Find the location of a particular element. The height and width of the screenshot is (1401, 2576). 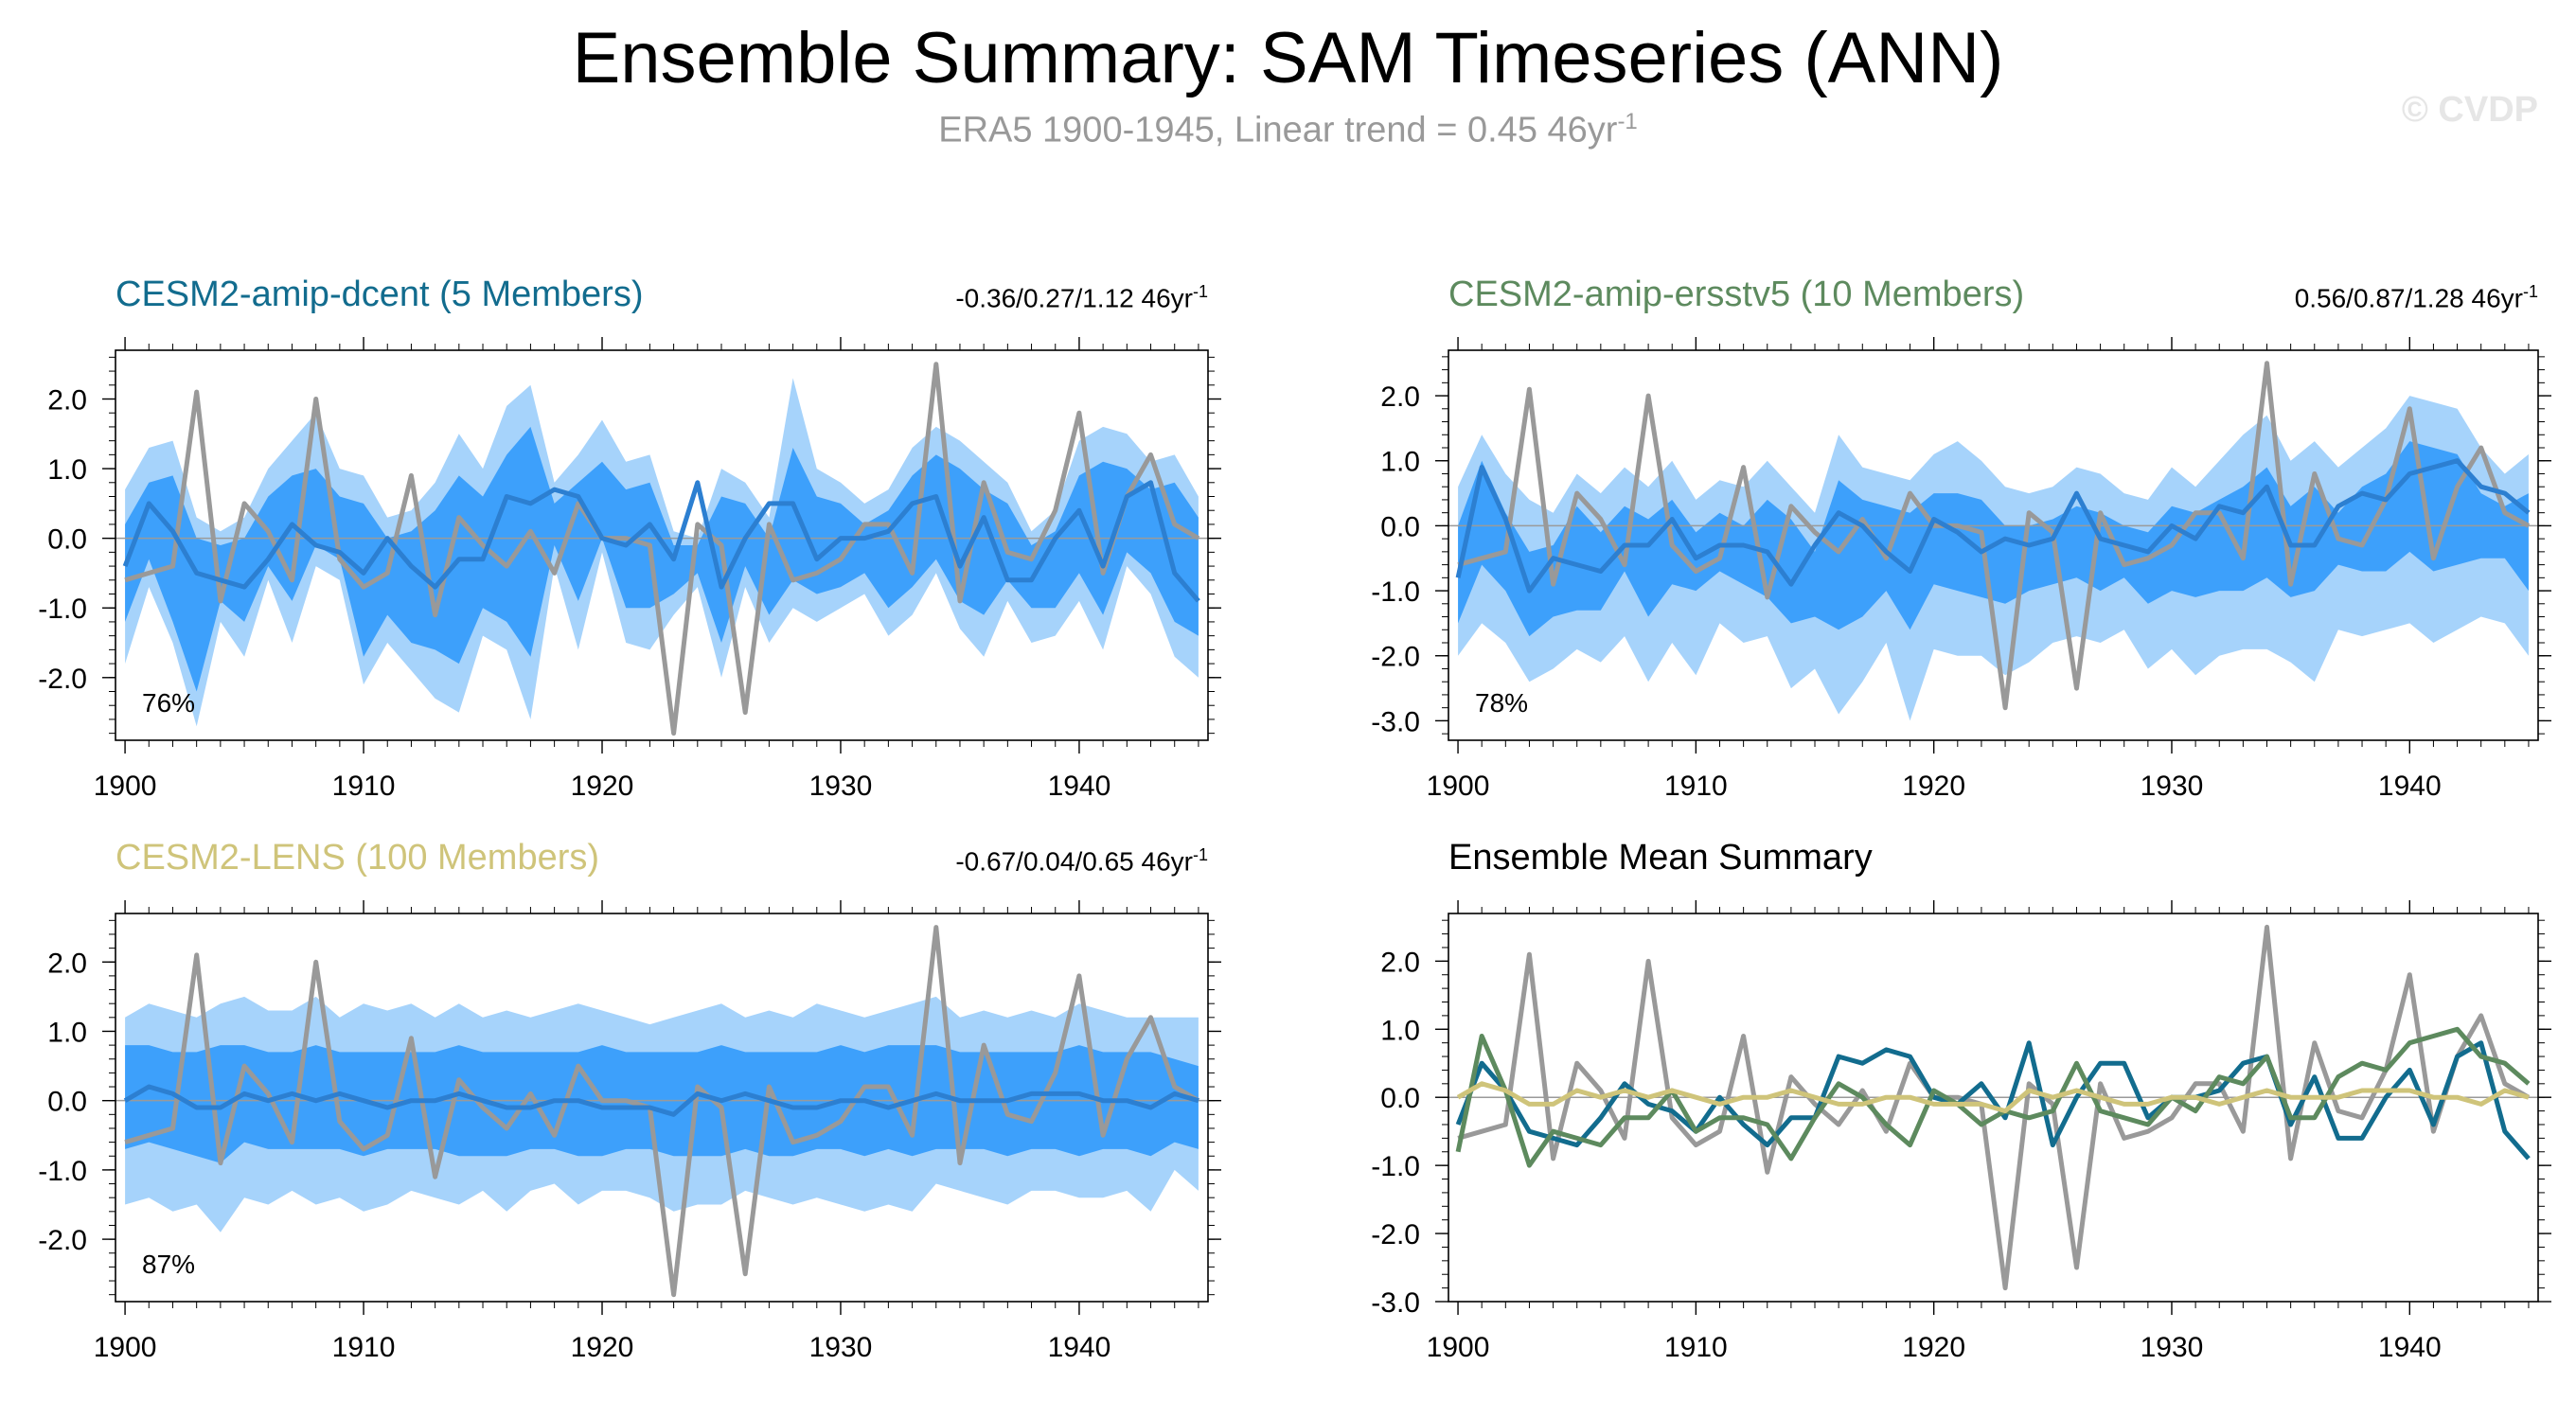

plot-frame-ersstv5 is located at coordinates (1994, 545).